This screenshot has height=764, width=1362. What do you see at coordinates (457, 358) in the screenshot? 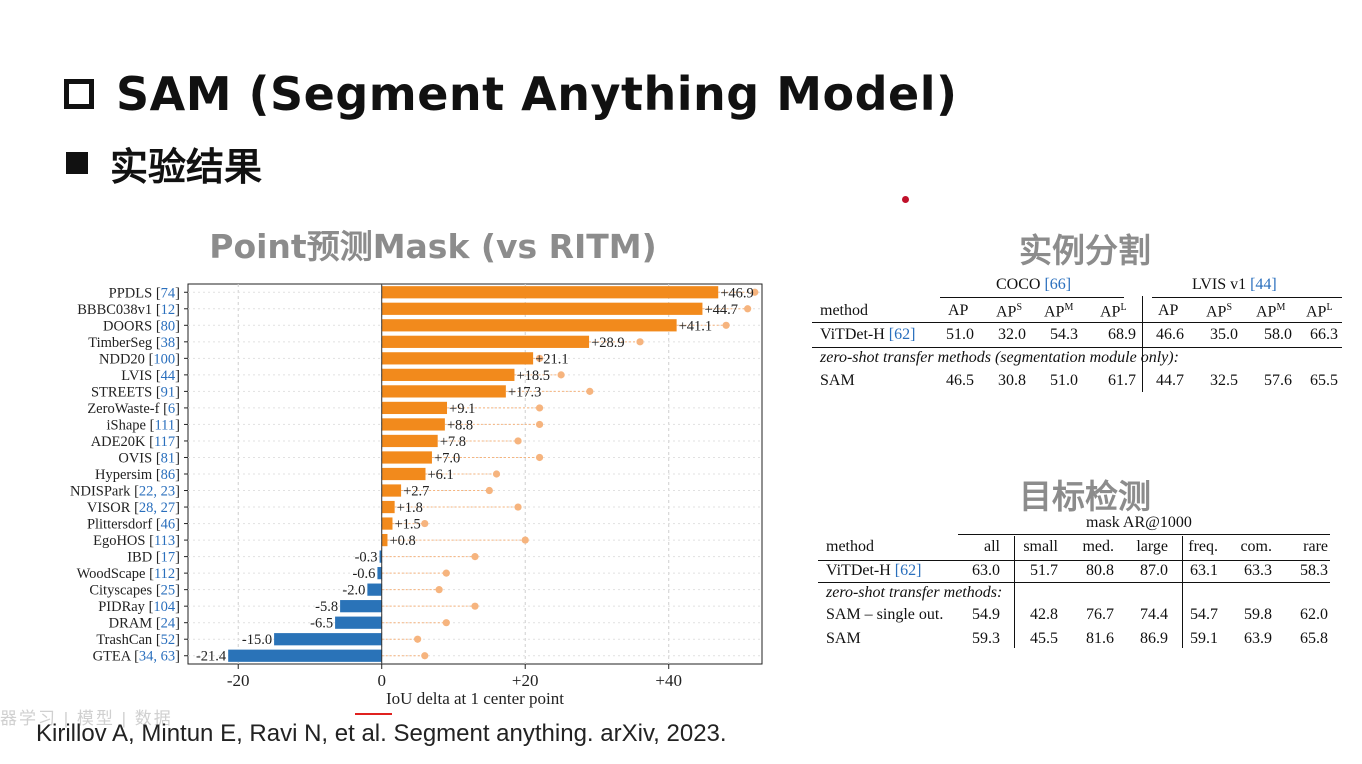
I see `bar-ndd20` at bounding box center [457, 358].